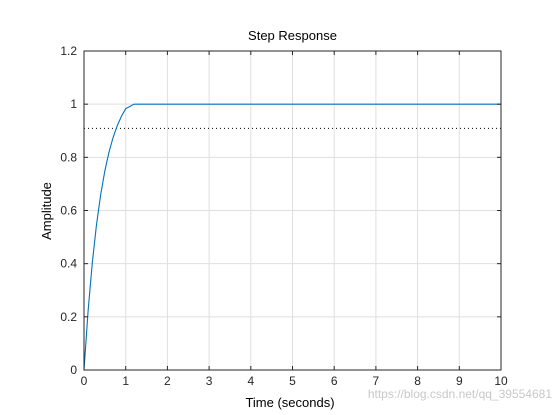 Image resolution: width=554 pixels, height=415 pixels. Describe the element at coordinates (73, 104) in the screenshot. I see `y-tick-label: 1` at that location.